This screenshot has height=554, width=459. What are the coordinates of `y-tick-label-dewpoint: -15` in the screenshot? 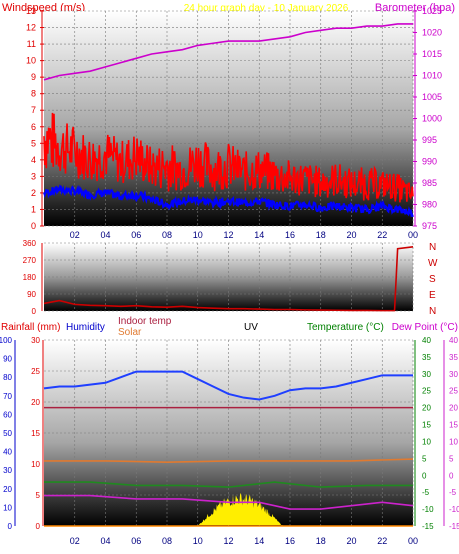 It's located at (454, 526).